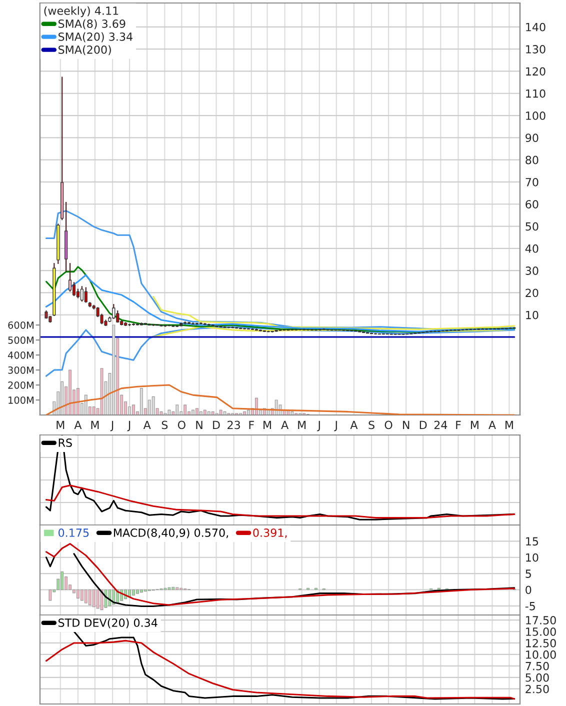 The image size is (566, 706). Describe the element at coordinates (234, 425) in the screenshot. I see `x-tick-label: 23` at that location.